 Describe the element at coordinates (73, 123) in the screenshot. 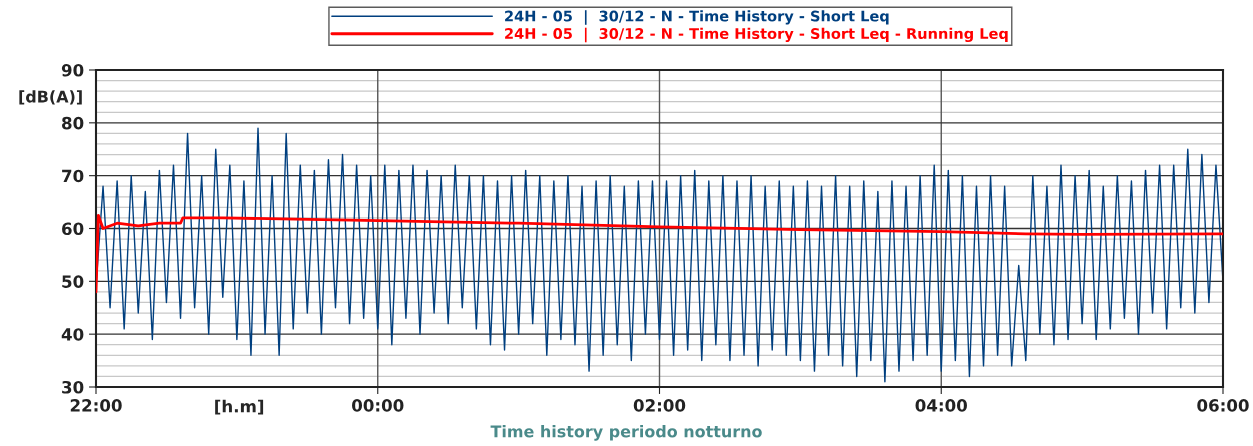

I see `y-tick-label: 80` at that location.